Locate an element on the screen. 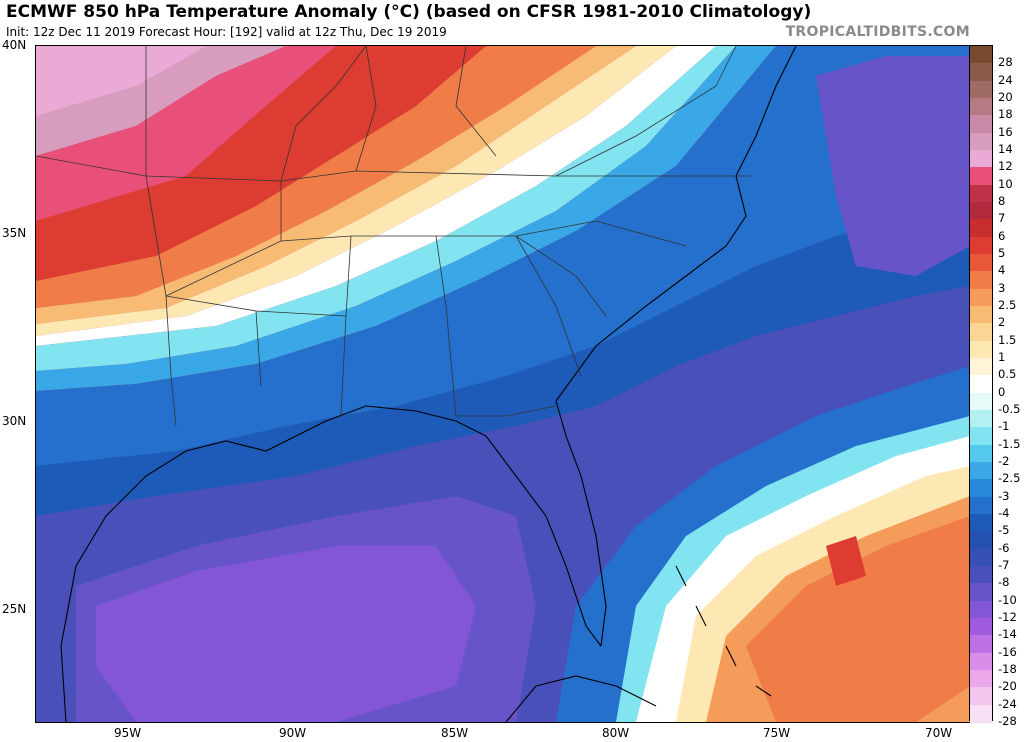 The image size is (1024, 742). colorbar-label: 24 is located at coordinates (1005, 79).